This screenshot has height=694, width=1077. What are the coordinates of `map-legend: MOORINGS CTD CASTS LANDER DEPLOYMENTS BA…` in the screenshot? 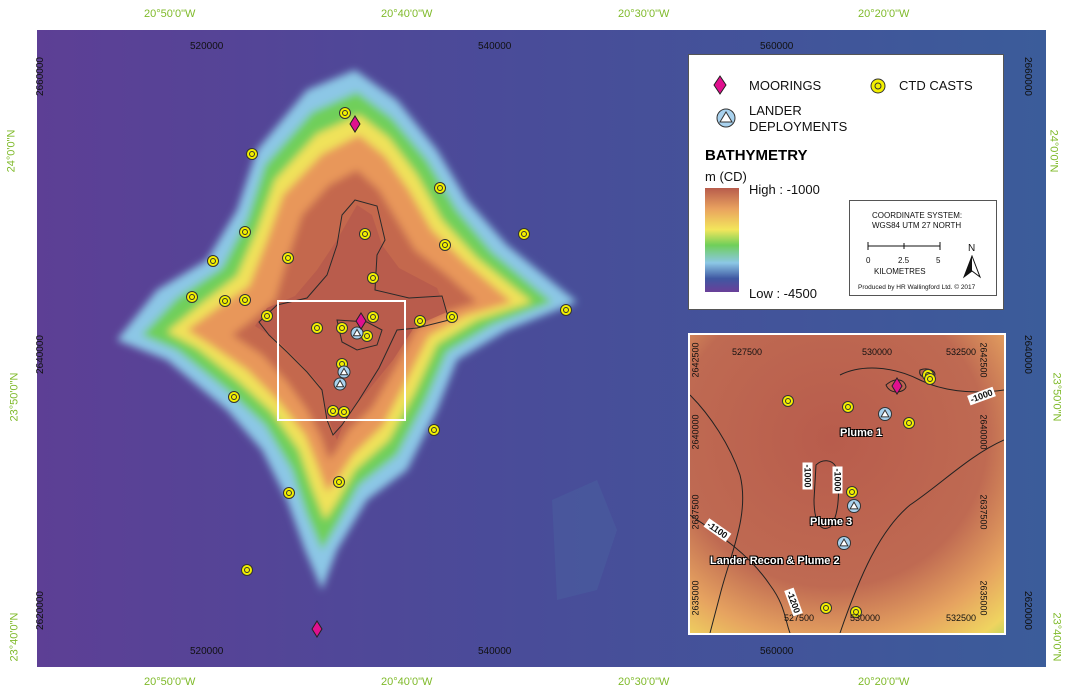 It's located at (846, 182).